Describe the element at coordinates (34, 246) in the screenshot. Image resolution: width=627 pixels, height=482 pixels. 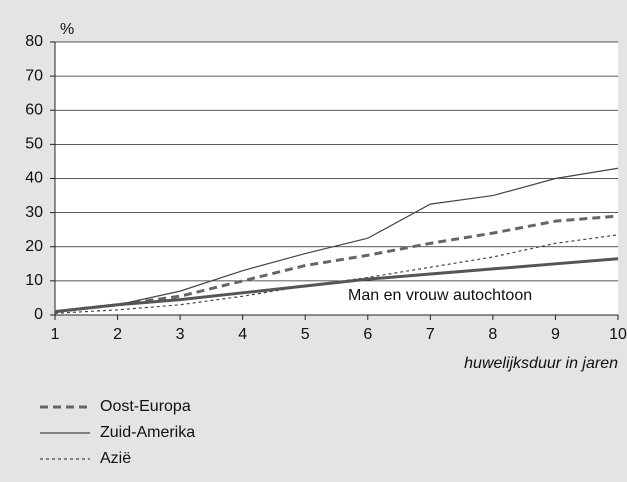
I see `y-tick-label: 20` at that location.